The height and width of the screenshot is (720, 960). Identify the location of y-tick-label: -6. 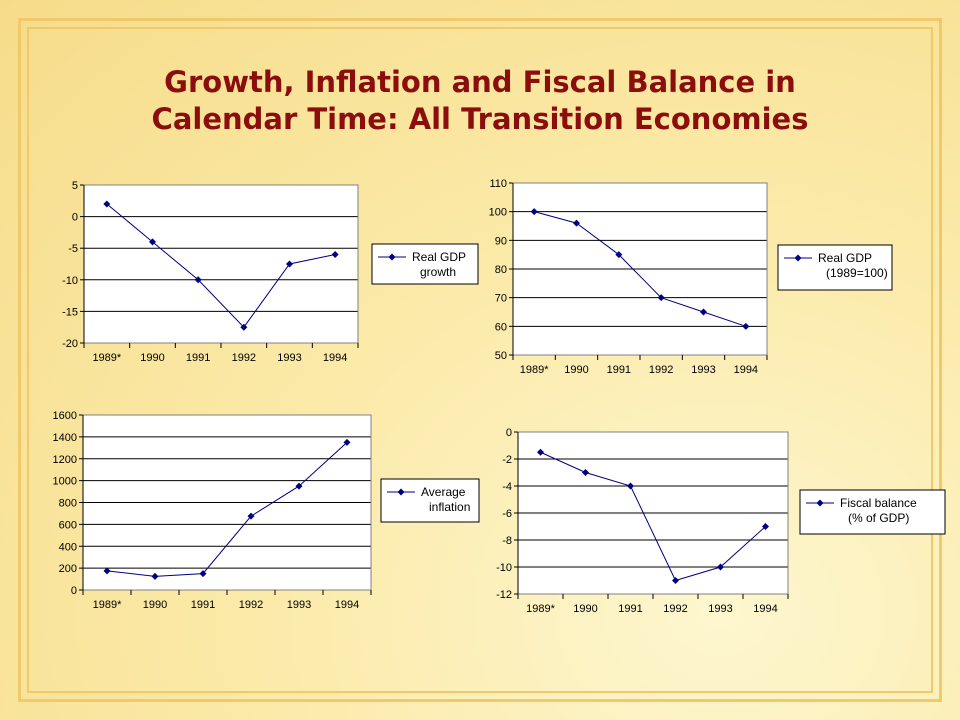
(507, 514).